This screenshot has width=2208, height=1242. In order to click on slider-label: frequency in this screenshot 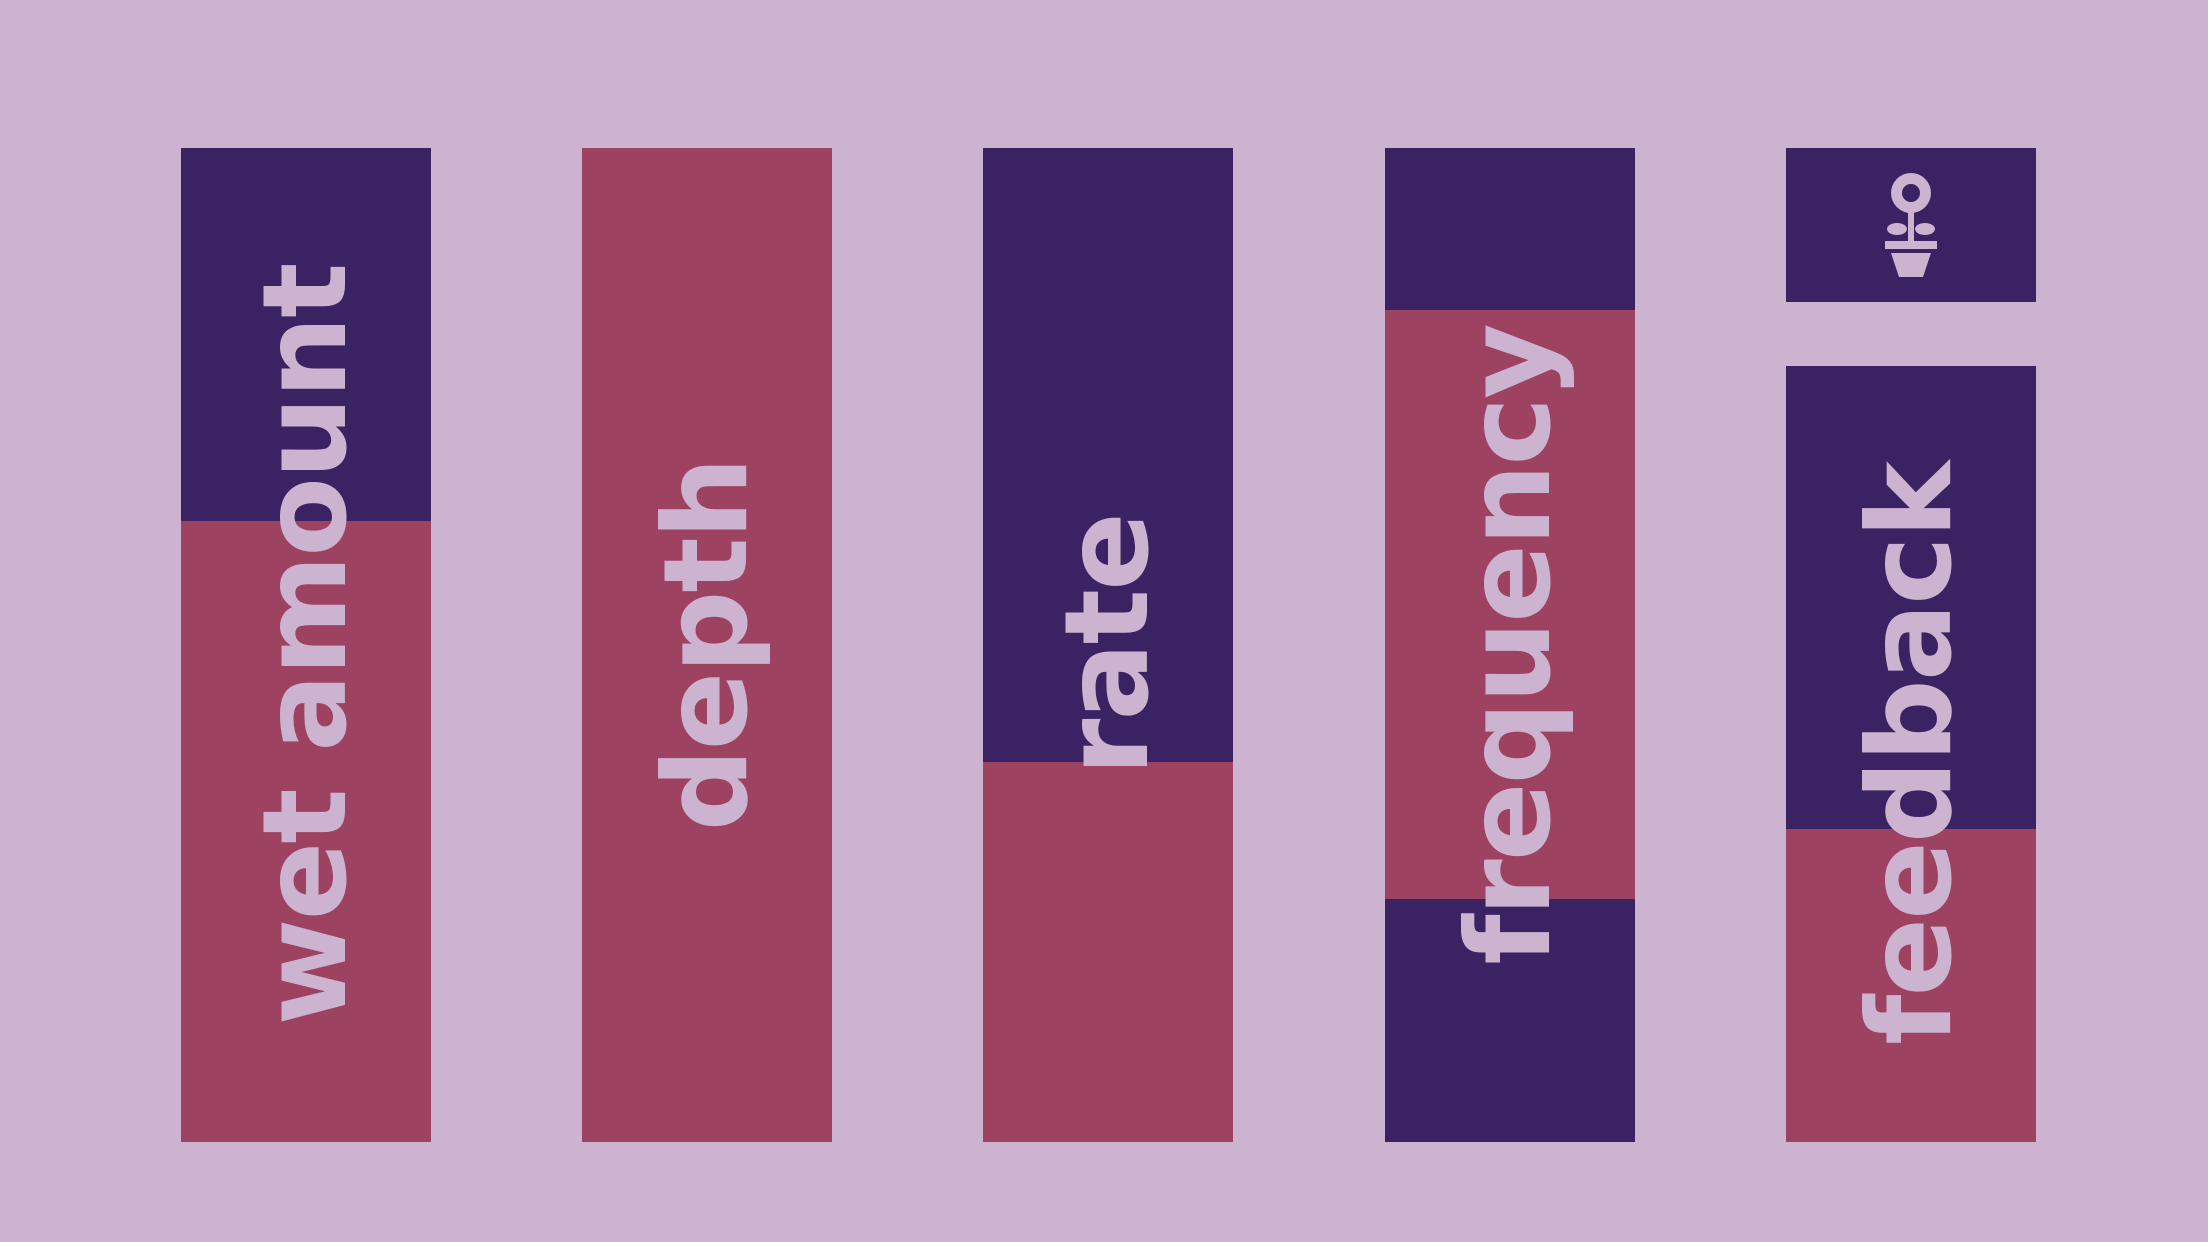, I will do `click(1509, 645)`.